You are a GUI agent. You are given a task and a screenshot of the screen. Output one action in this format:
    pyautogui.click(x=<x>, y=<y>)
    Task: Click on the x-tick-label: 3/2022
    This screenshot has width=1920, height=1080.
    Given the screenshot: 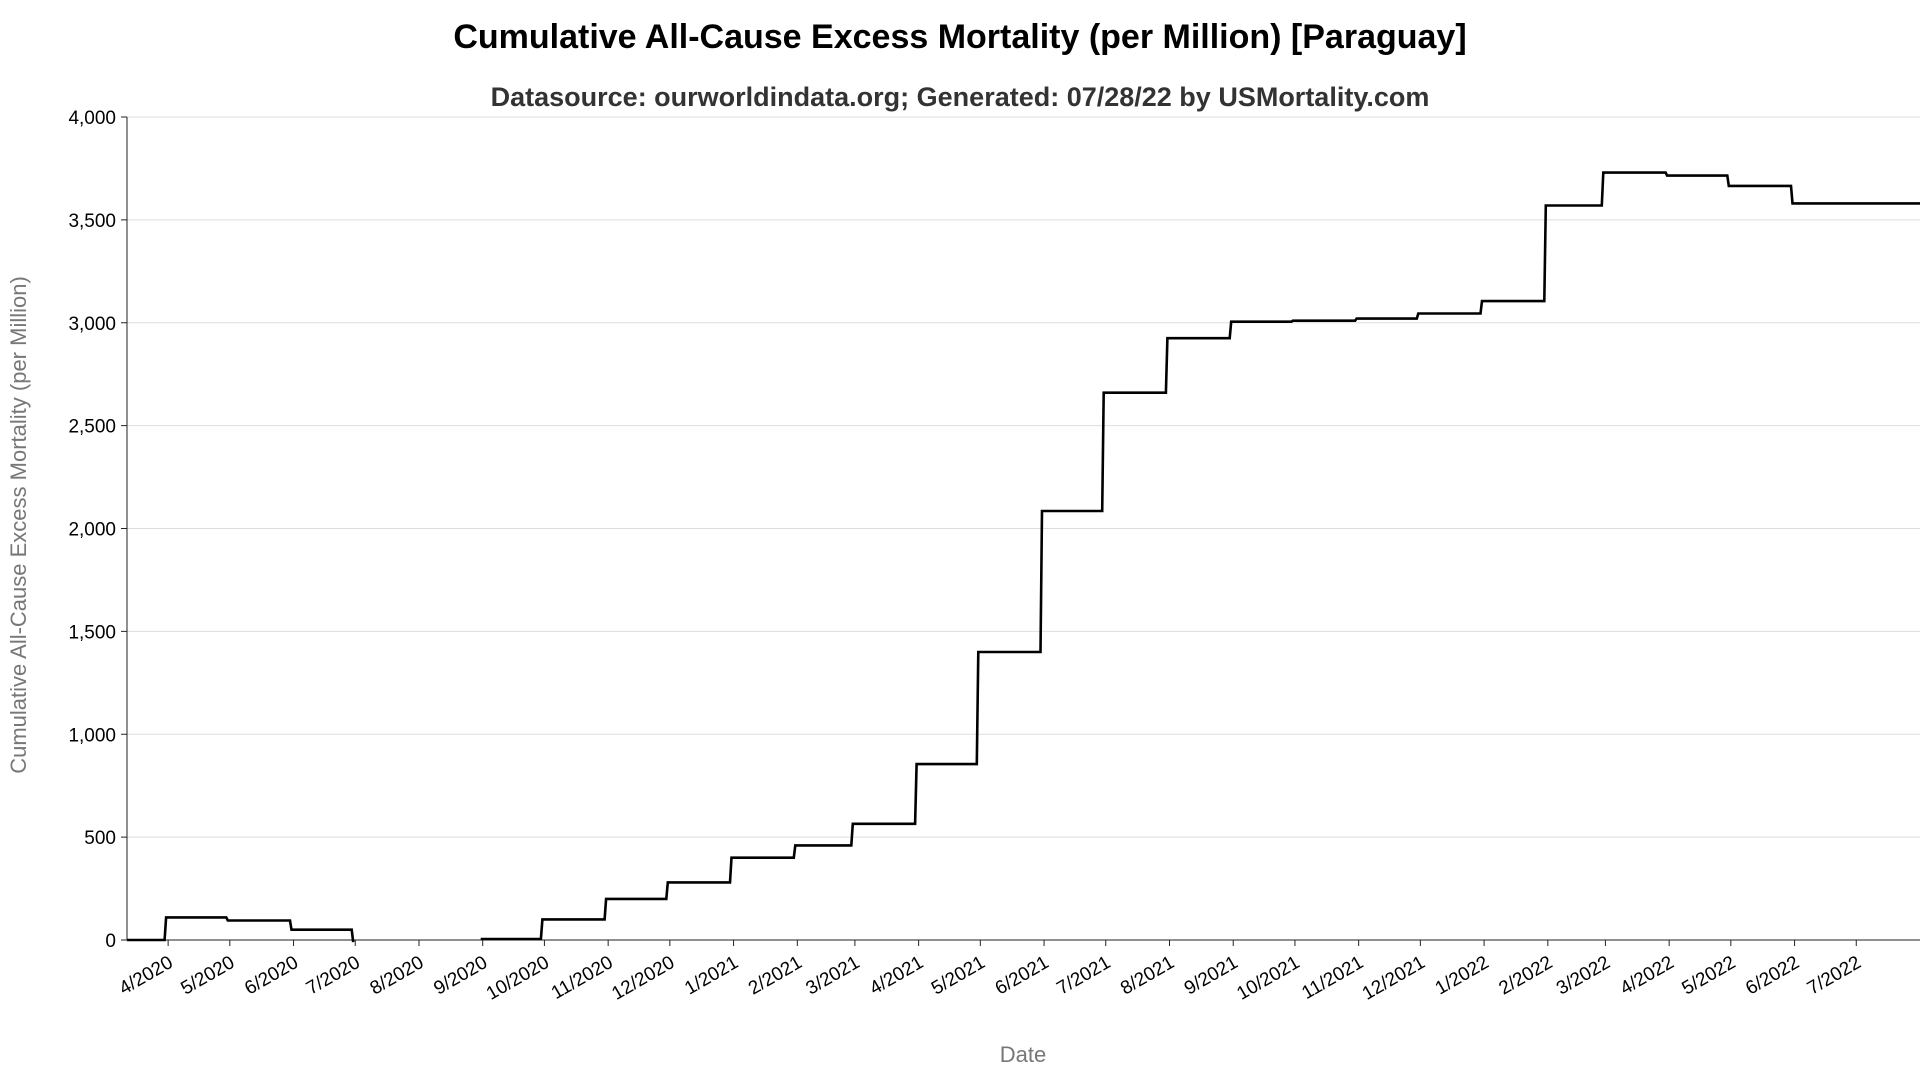 What is the action you would take?
    pyautogui.click(x=1583, y=975)
    